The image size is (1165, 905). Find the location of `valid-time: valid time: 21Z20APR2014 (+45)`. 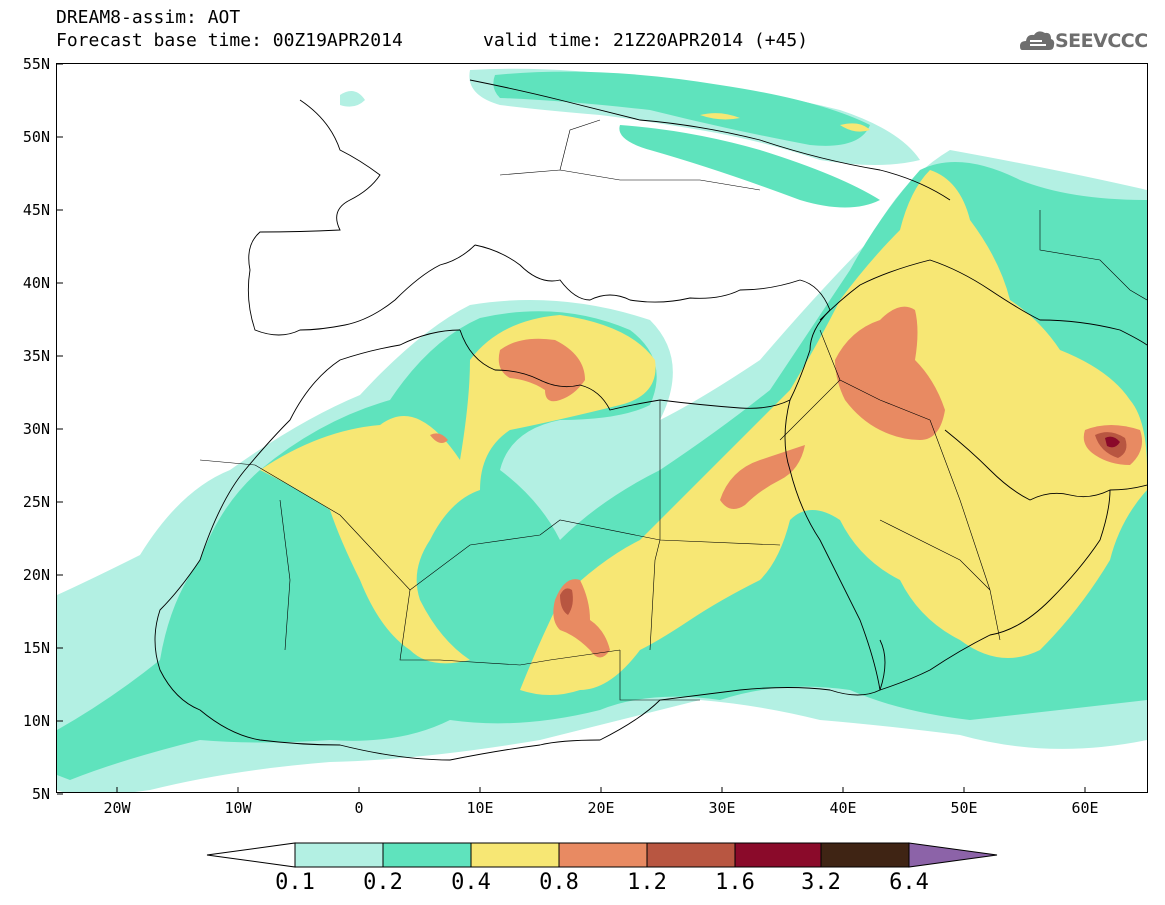

valid-time: valid time: 21Z20APR2014 (+45) is located at coordinates (646, 40).